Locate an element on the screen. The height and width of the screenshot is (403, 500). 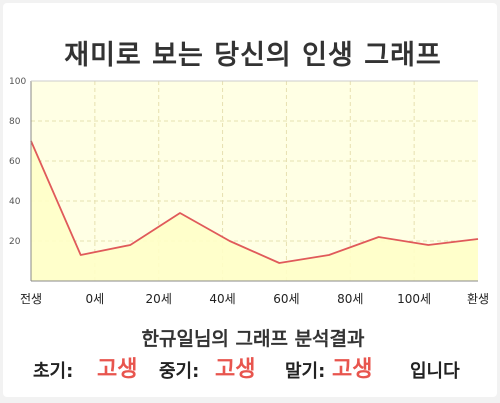
x-tick-label: 환생 is located at coordinates (478, 299).